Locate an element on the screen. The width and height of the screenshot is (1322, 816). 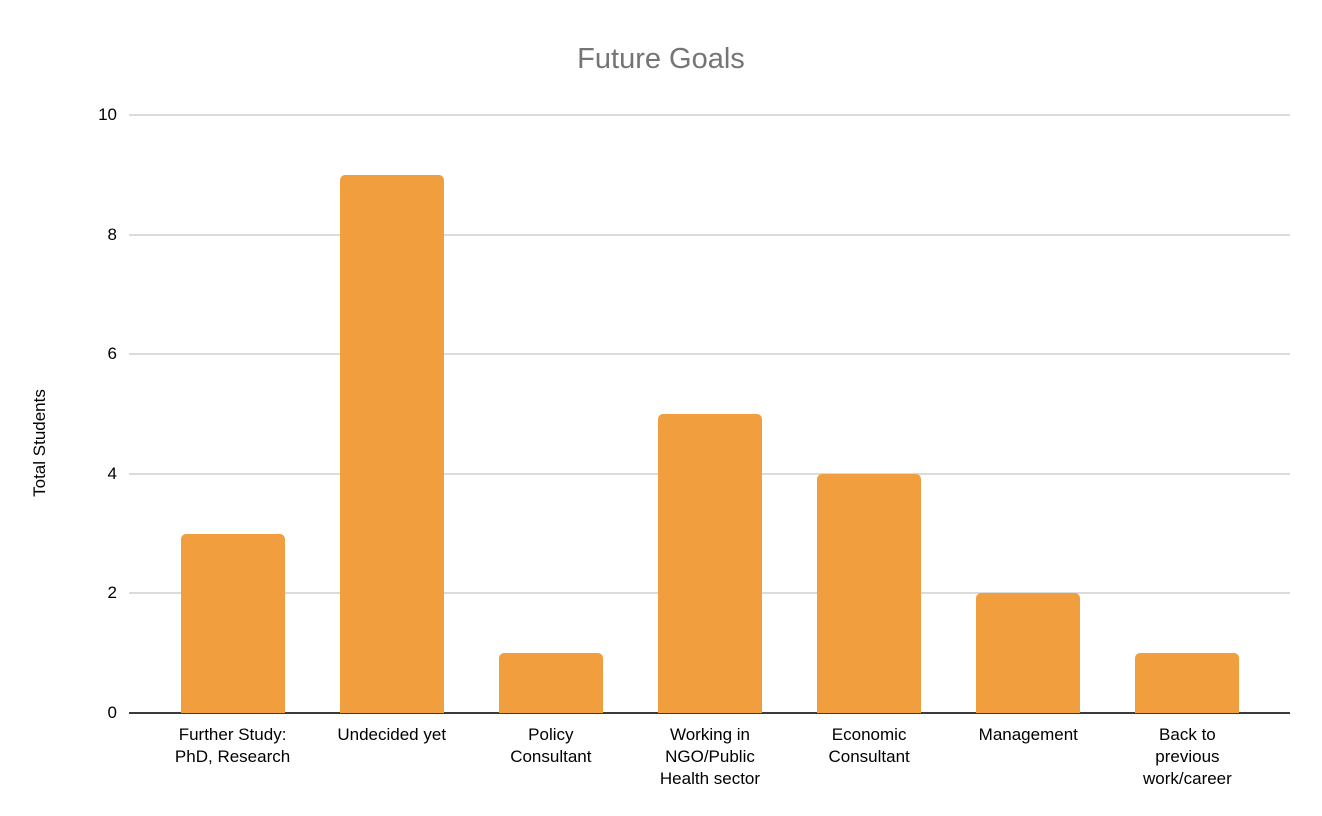
y-tick-label: 4 is located at coordinates (112, 473).